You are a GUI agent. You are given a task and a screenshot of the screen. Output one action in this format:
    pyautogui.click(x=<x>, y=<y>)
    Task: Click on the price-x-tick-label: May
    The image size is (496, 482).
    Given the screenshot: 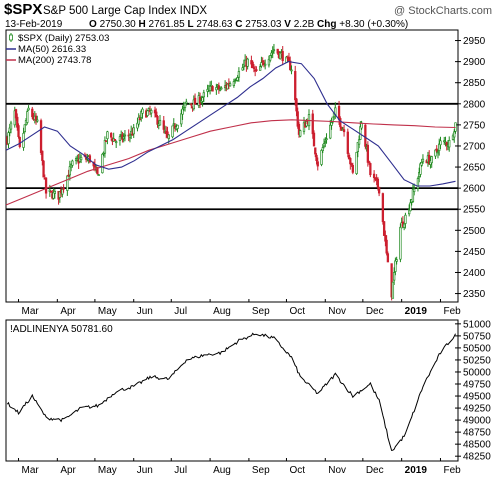 What is the action you would take?
    pyautogui.click(x=107, y=311)
    